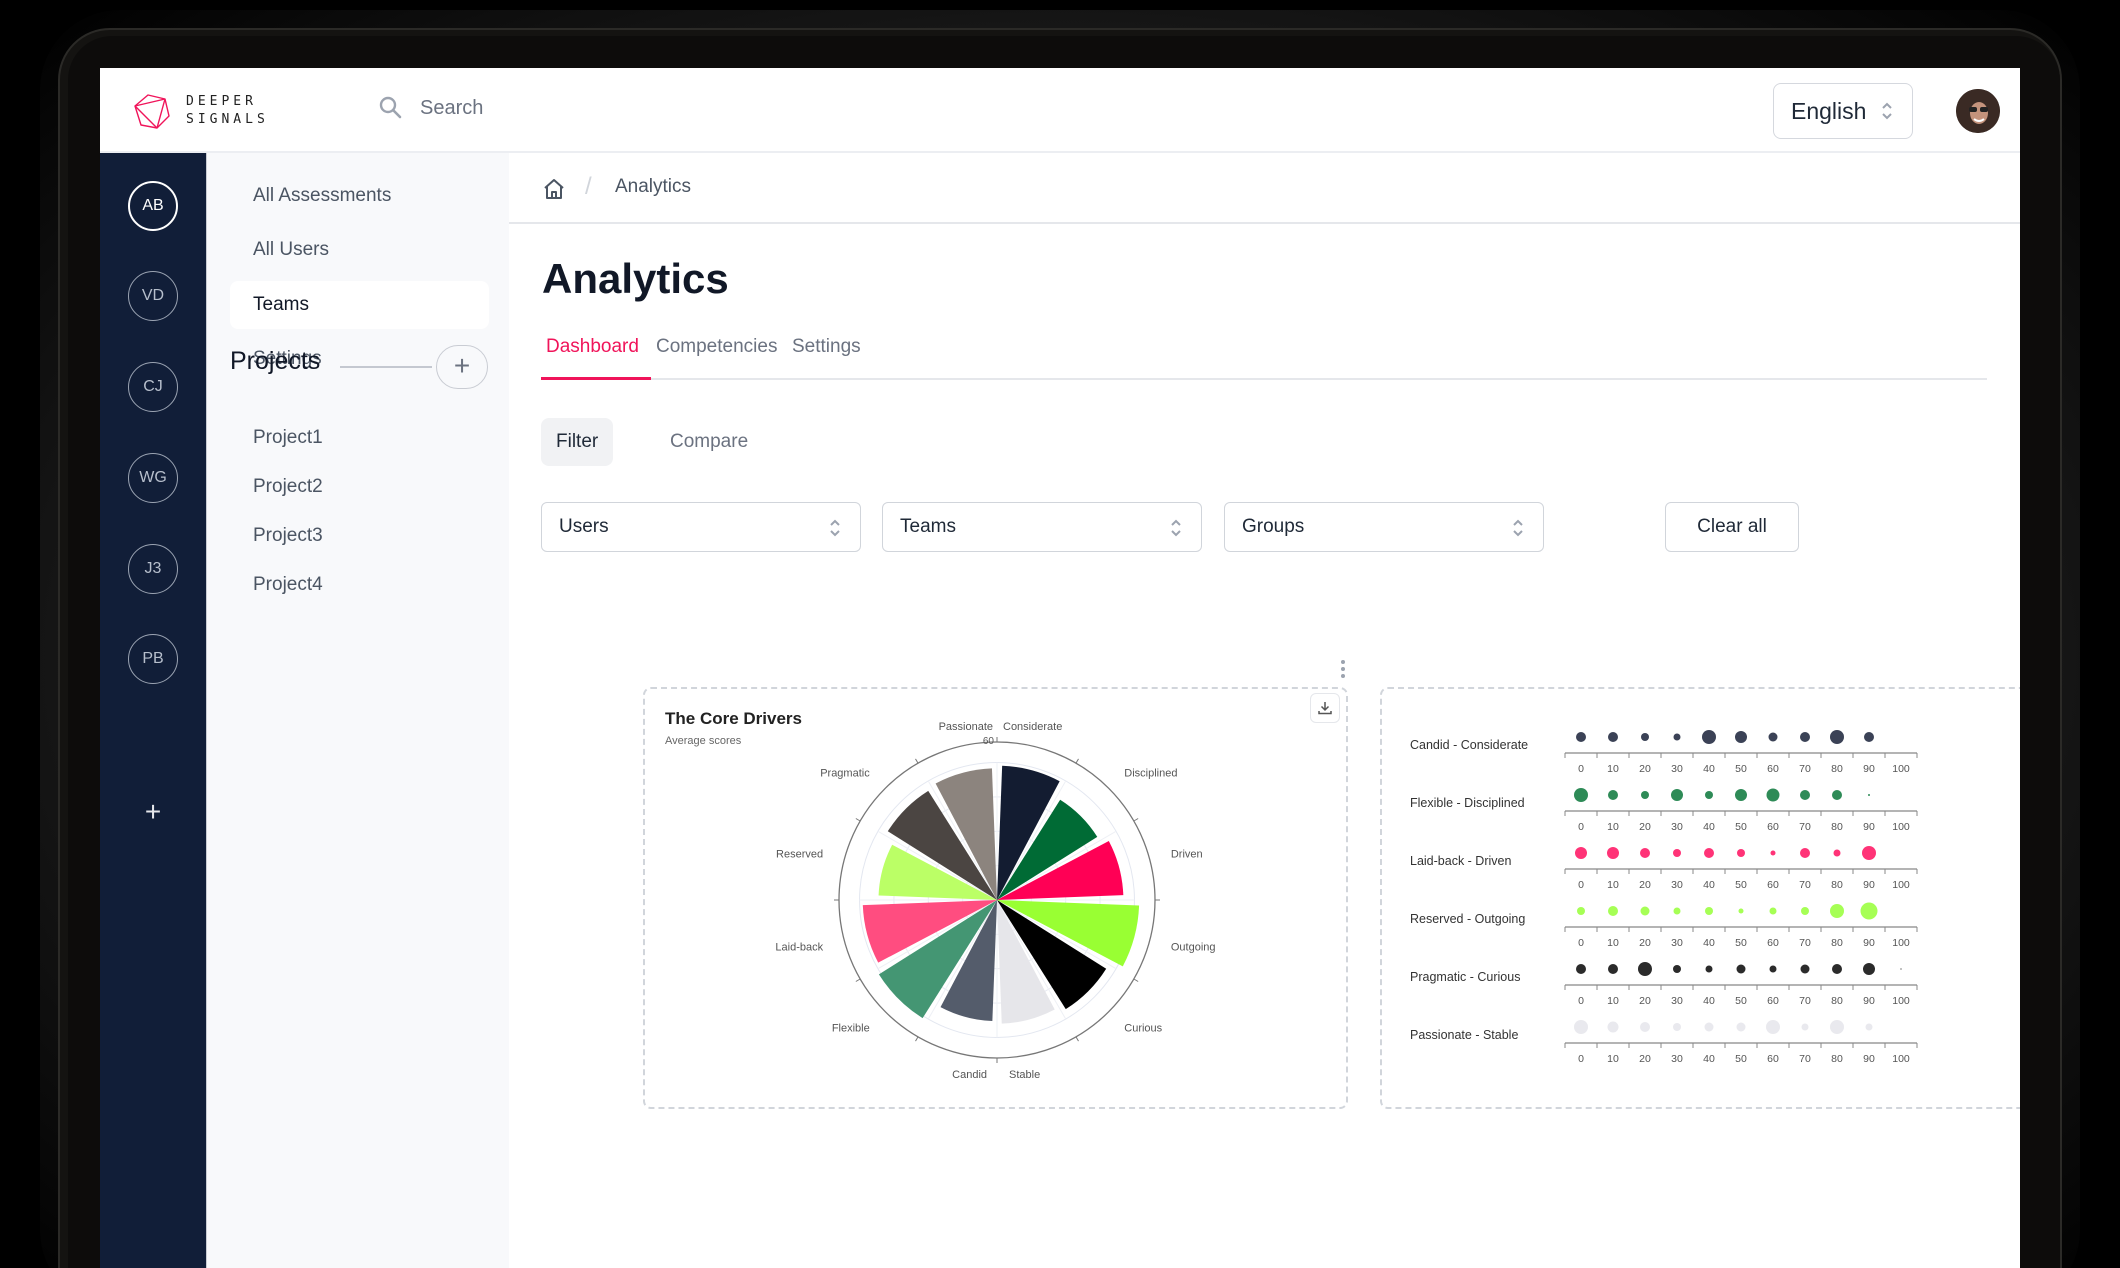 This screenshot has height=1268, width=2120. I want to click on logo-line1: DEEPER, so click(221, 101).